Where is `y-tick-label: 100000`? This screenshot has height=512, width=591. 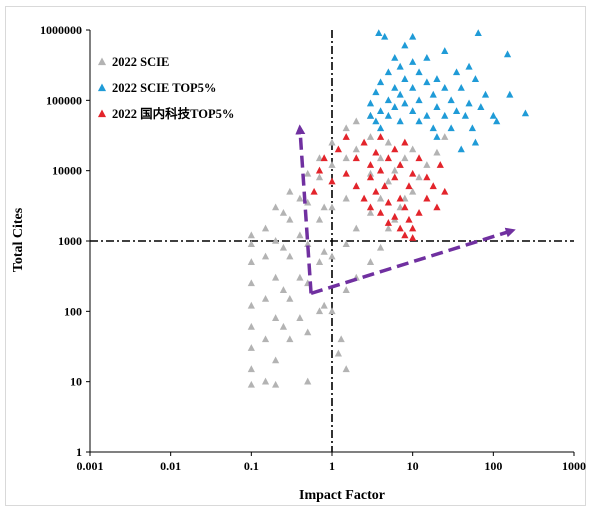 y-tick-label: 100000 is located at coordinates (64, 100).